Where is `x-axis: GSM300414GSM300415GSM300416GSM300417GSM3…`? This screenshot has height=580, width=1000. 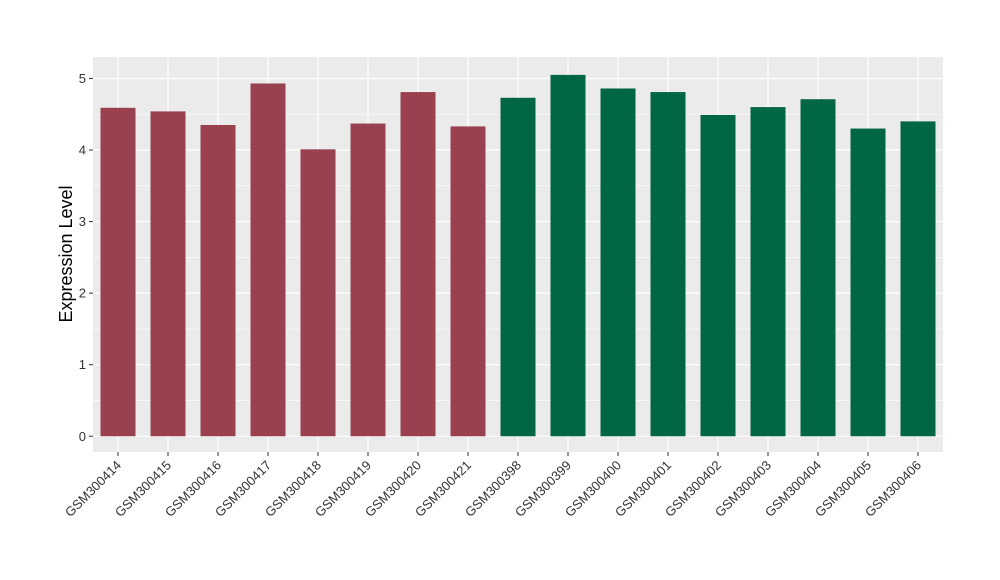 x-axis: GSM300414GSM300415GSM300416GSM300417GSM3… is located at coordinates (493, 486).